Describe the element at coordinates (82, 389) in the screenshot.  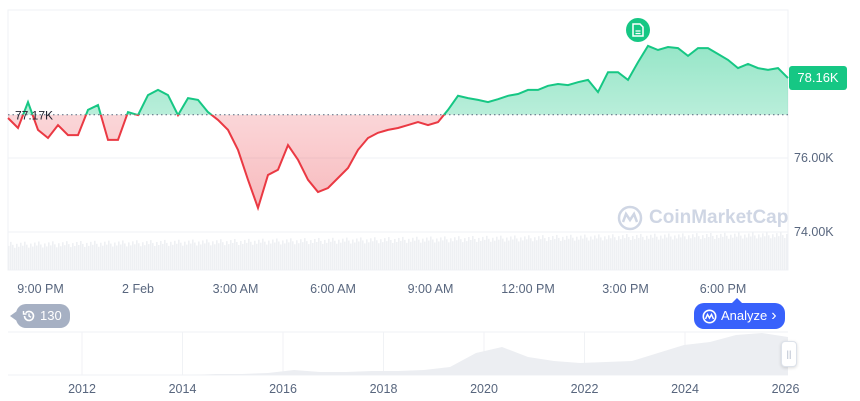
I see `navigator-x-label: 2012` at that location.